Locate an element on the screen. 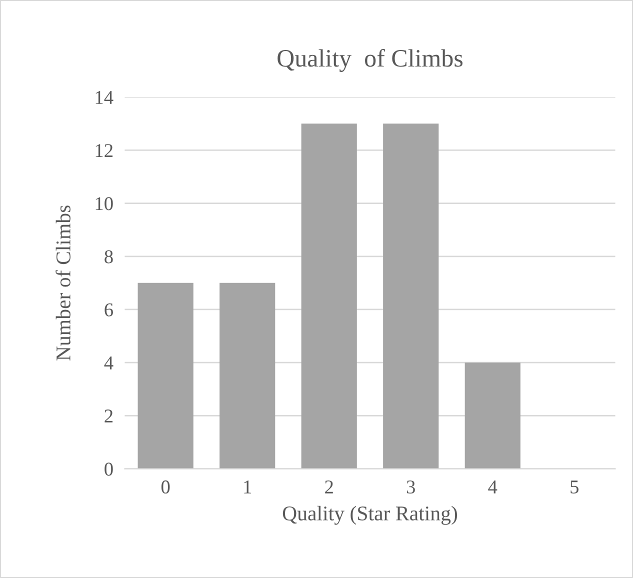 This screenshot has width=633, height=578. y-tick-label: 2 is located at coordinates (108, 416).